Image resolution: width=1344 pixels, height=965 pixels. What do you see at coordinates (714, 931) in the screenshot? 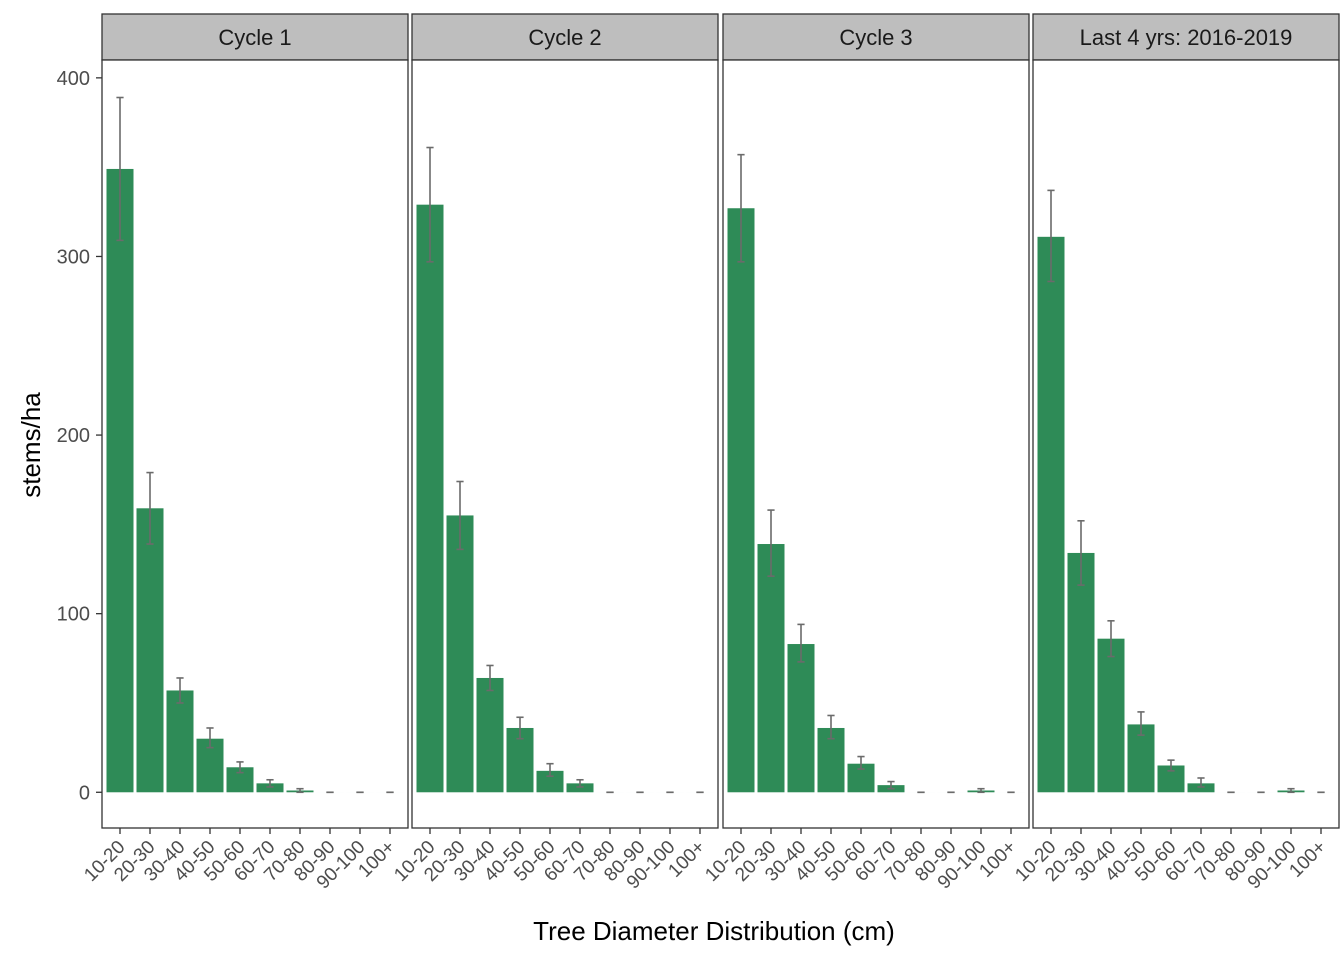
I see `x-axis-title: Tree Diameter Distribution (cm)` at bounding box center [714, 931].